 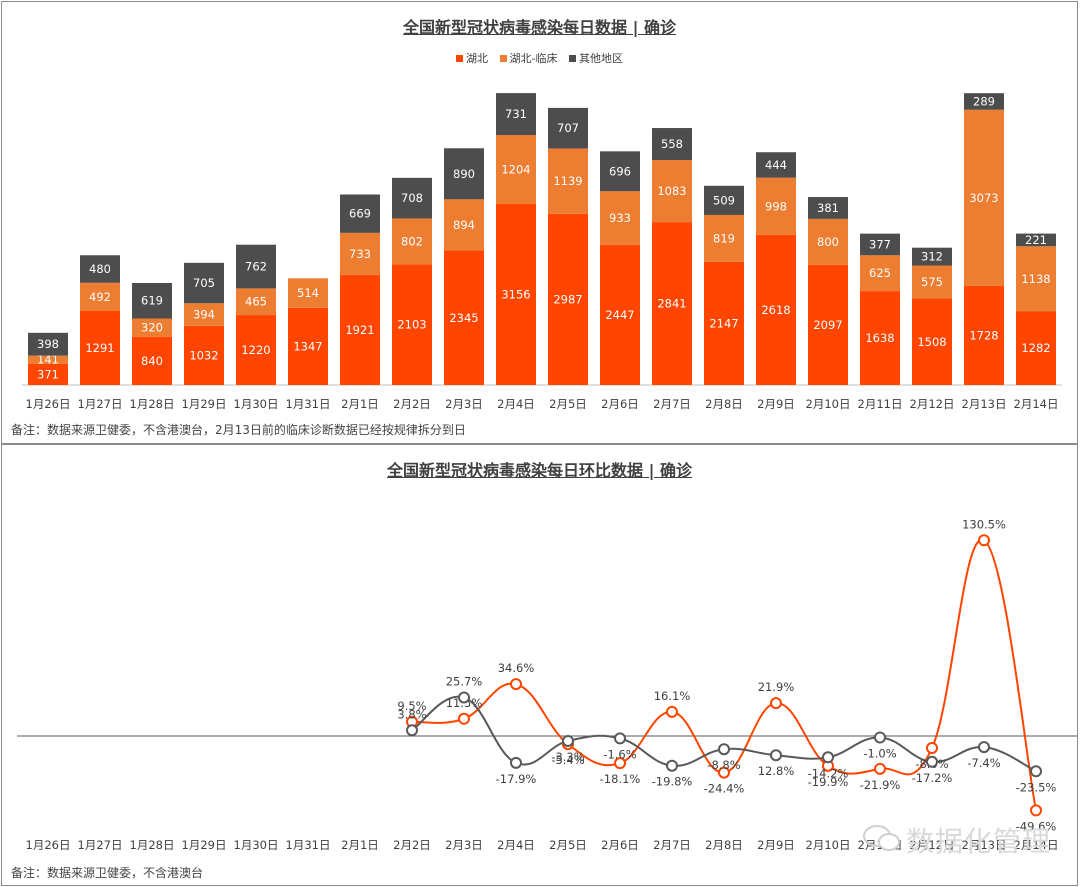 What do you see at coordinates (308, 845) in the screenshot?
I see `line-x-tick-label: 1月31日` at bounding box center [308, 845].